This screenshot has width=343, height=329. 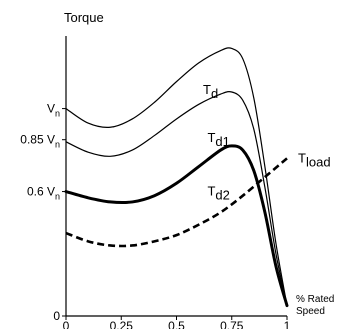 I want to click on series-label-td: Td, so click(x=210, y=91).